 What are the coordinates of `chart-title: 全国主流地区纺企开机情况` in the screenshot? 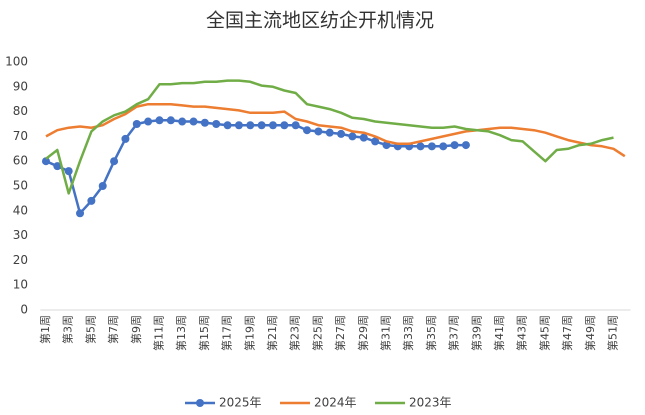 It's located at (320, 21).